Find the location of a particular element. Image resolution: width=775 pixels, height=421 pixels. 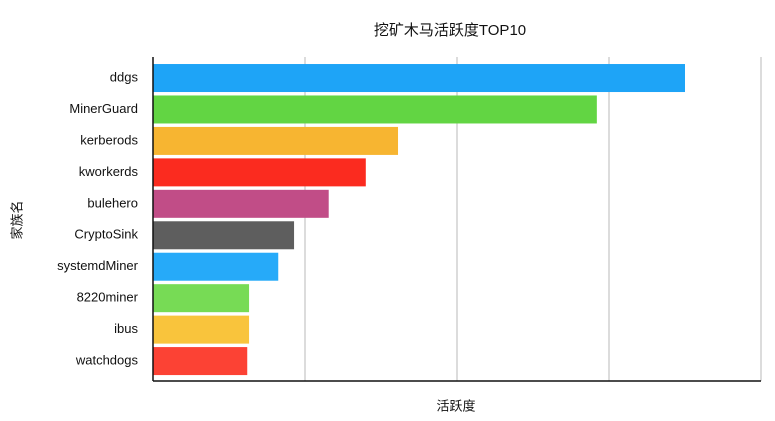

y-tick-label: MinerGuard is located at coordinates (103, 108).